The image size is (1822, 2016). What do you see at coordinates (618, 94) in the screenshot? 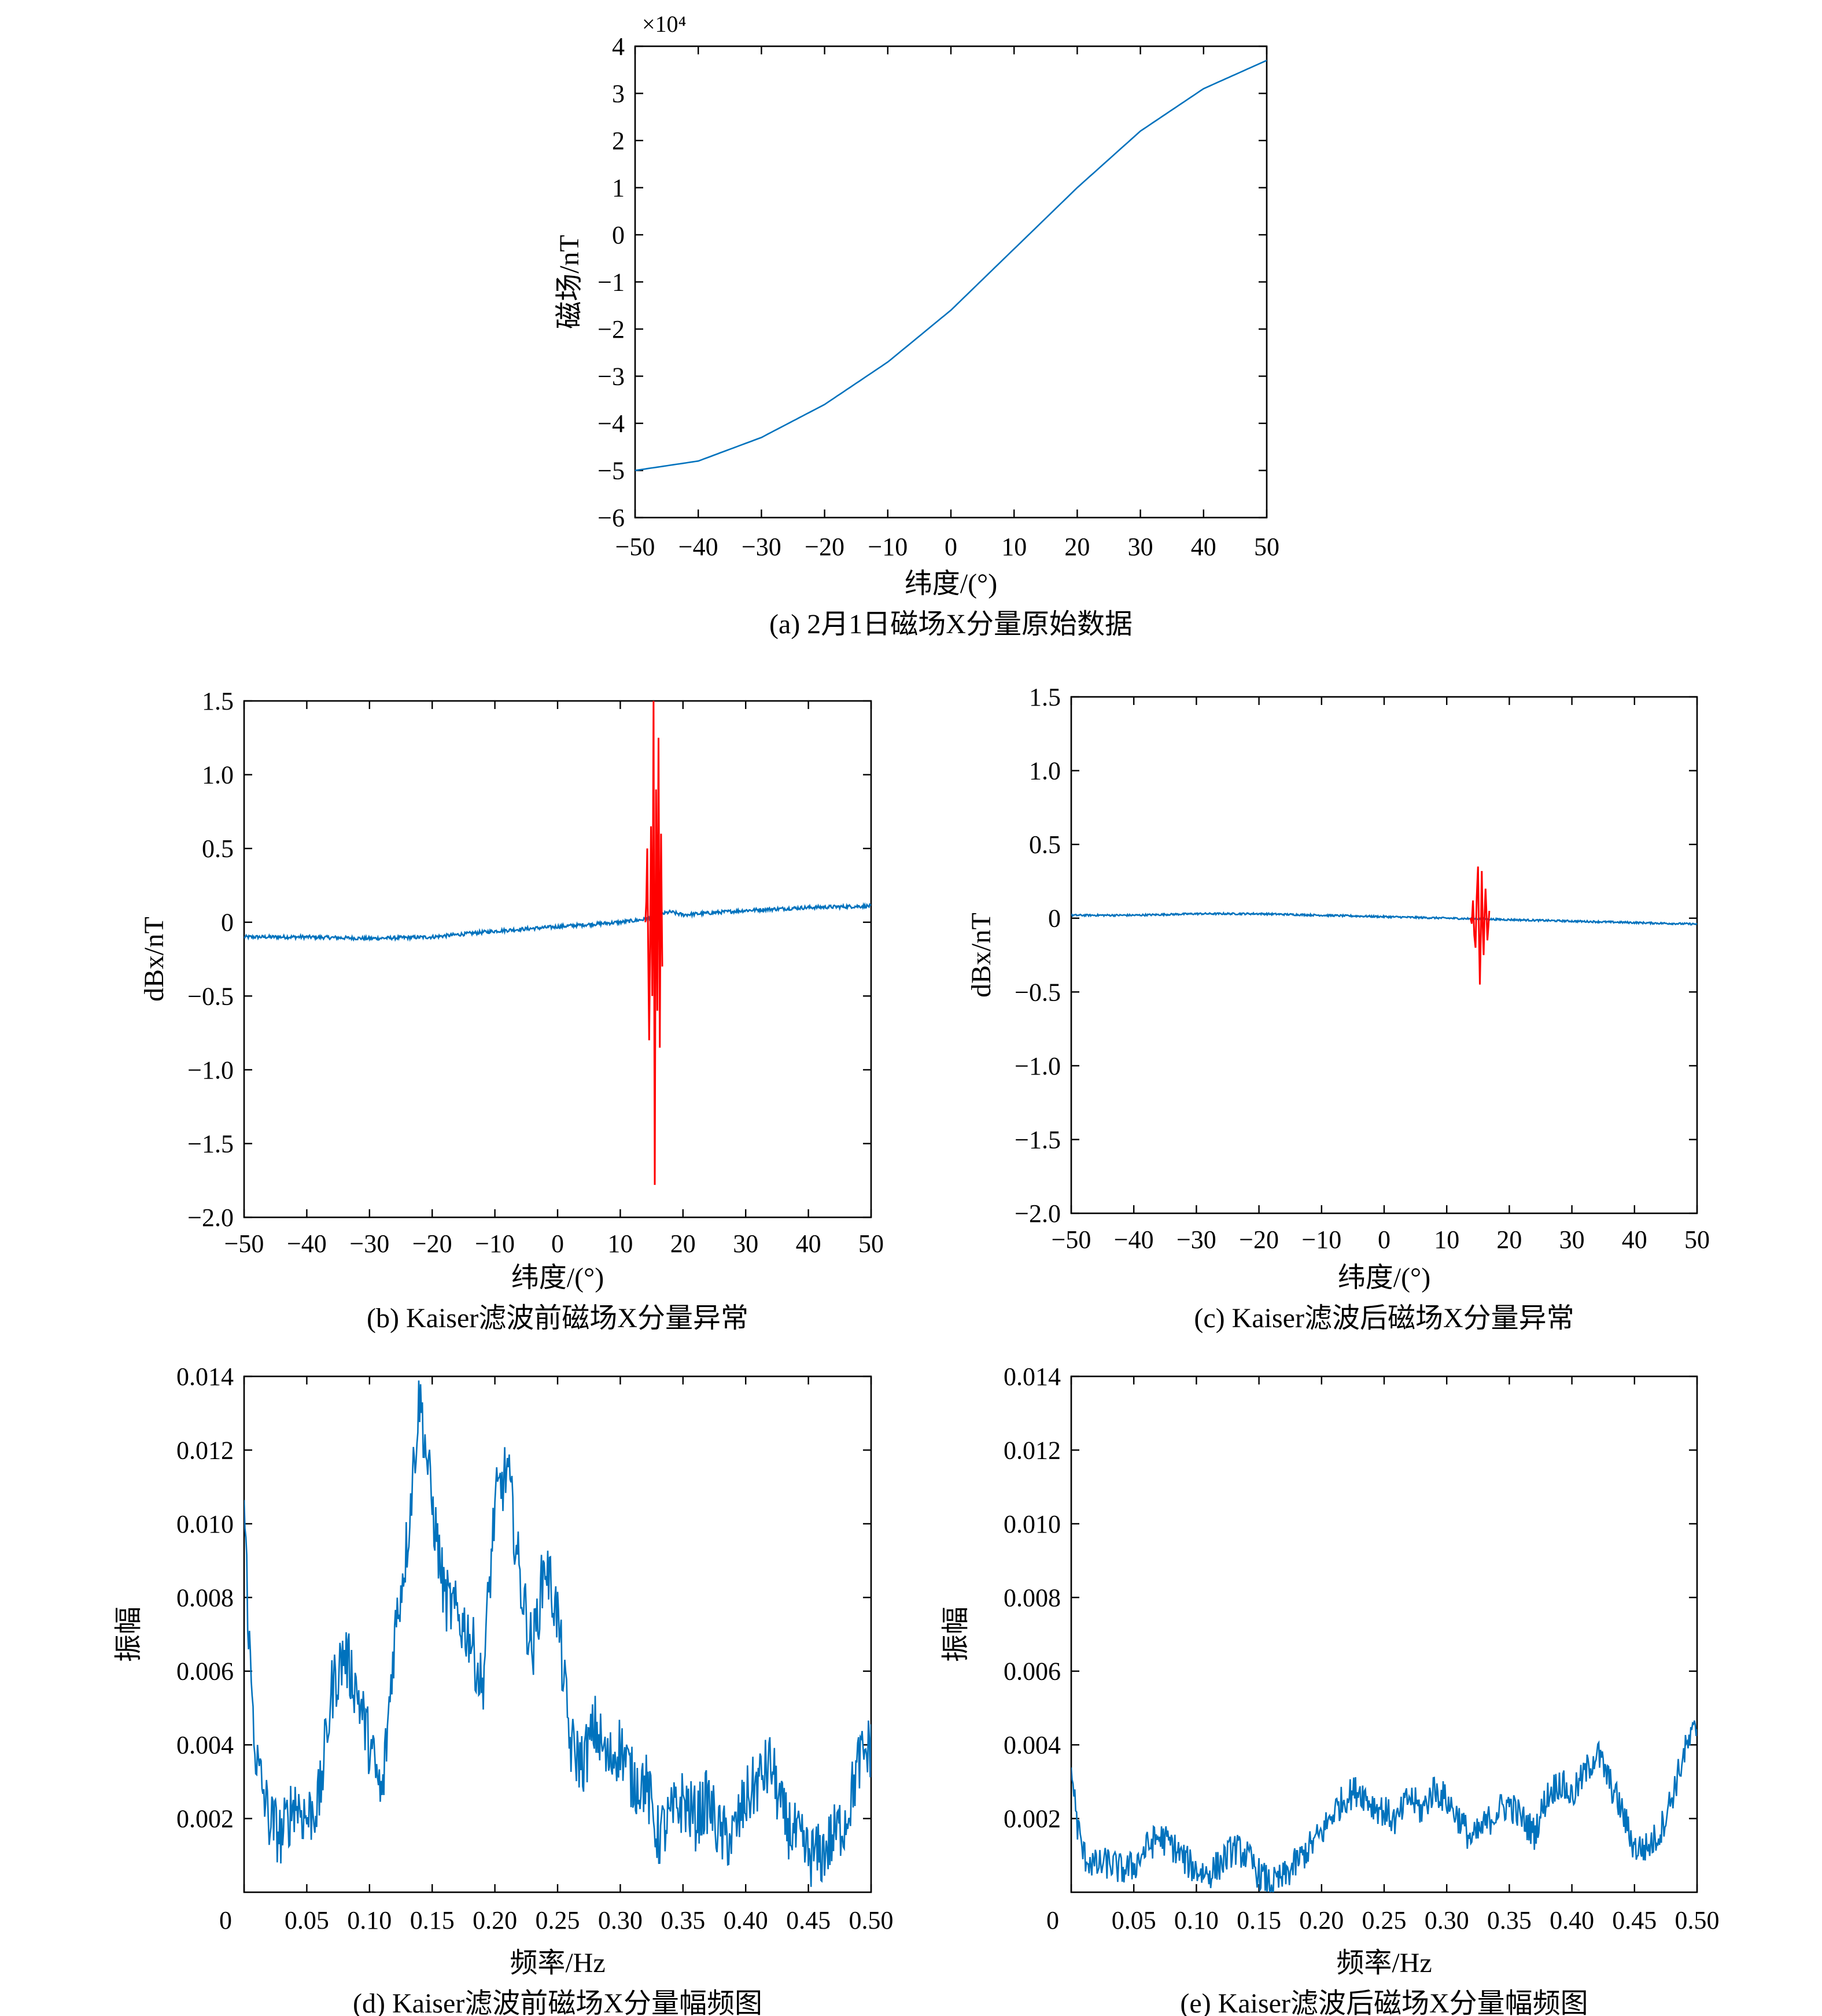
I see `y-tick-label: 3` at bounding box center [618, 94].